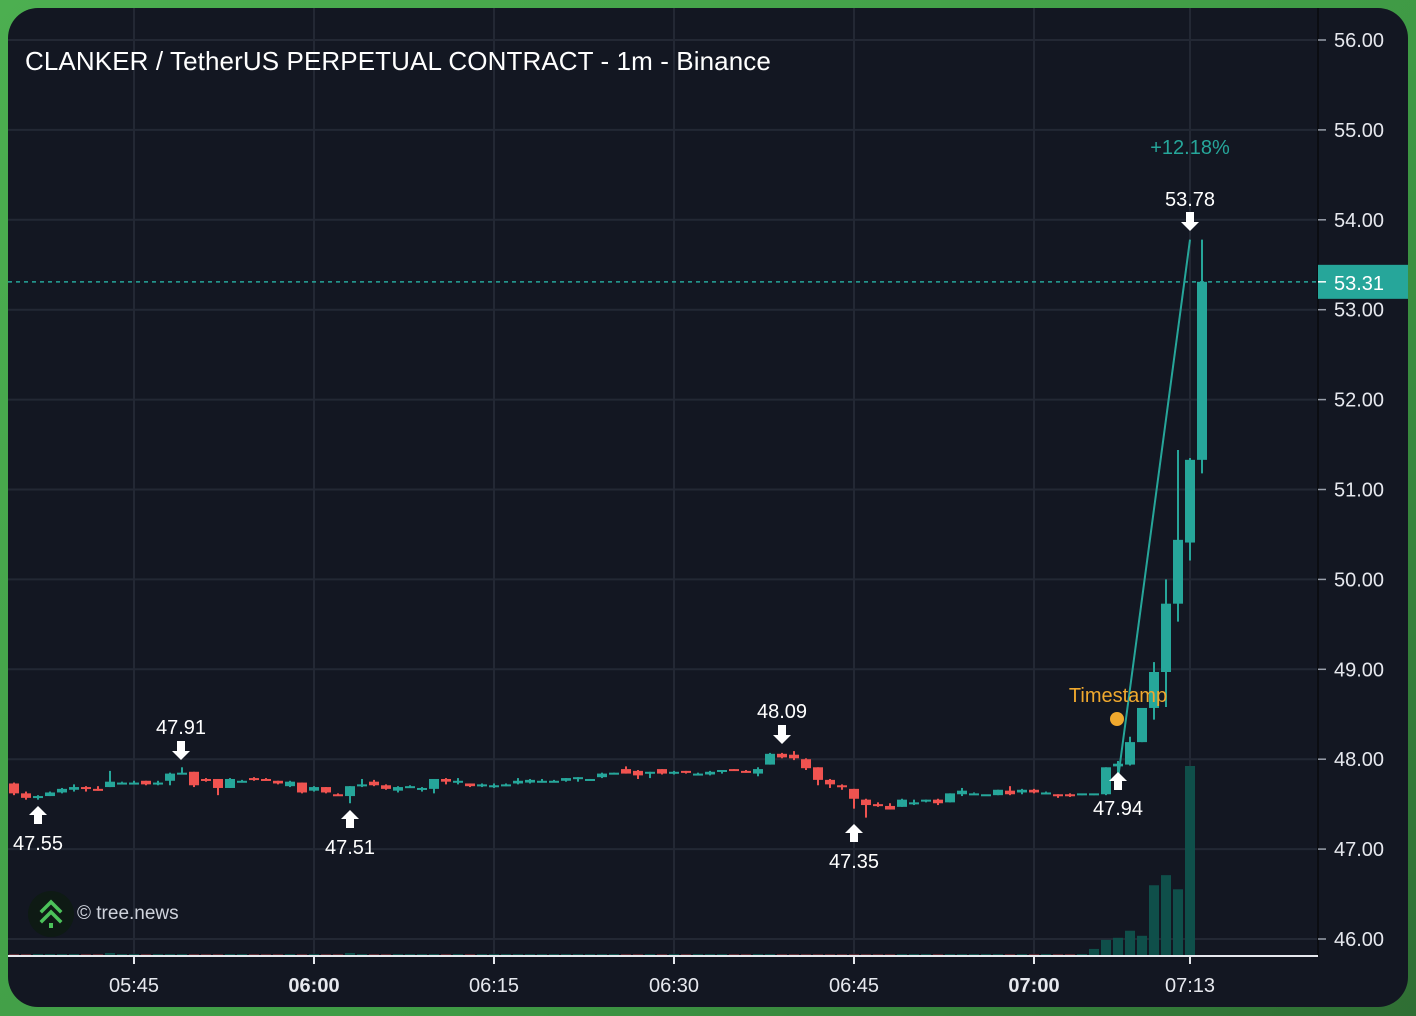 The width and height of the screenshot is (1416, 1016). What do you see at coordinates (1154, 509) in the screenshot?
I see `trend-line` at bounding box center [1154, 509].